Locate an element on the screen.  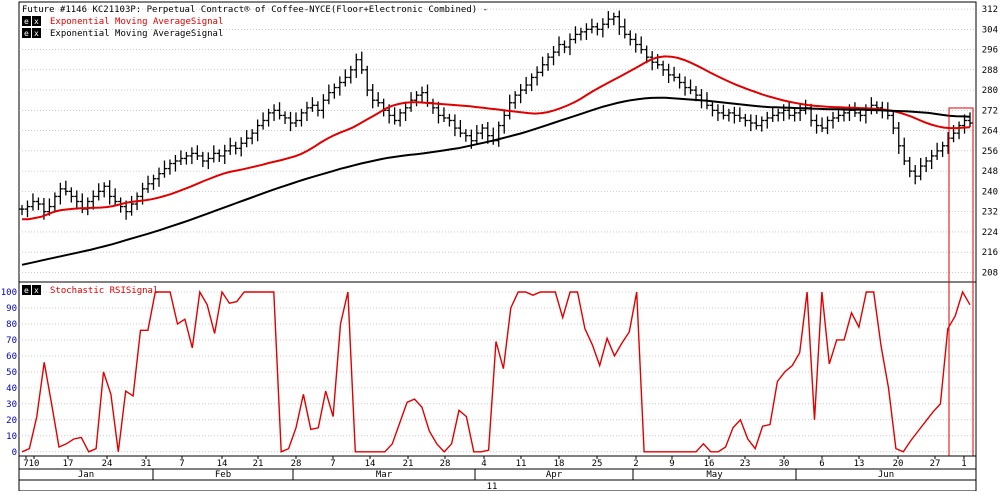
day-tick-label: 17 is located at coordinates (68, 464).